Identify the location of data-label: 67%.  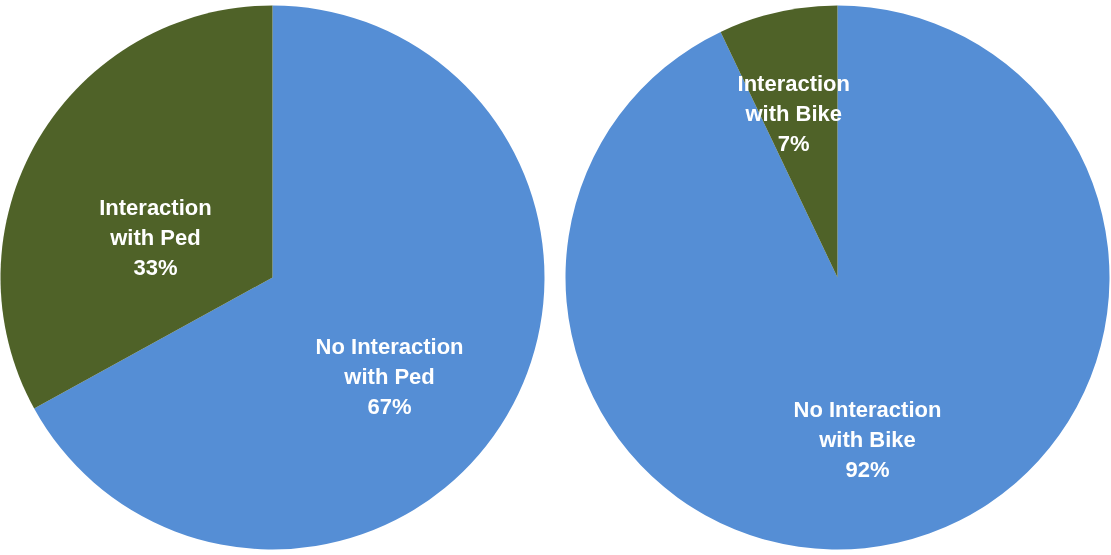
(389, 406).